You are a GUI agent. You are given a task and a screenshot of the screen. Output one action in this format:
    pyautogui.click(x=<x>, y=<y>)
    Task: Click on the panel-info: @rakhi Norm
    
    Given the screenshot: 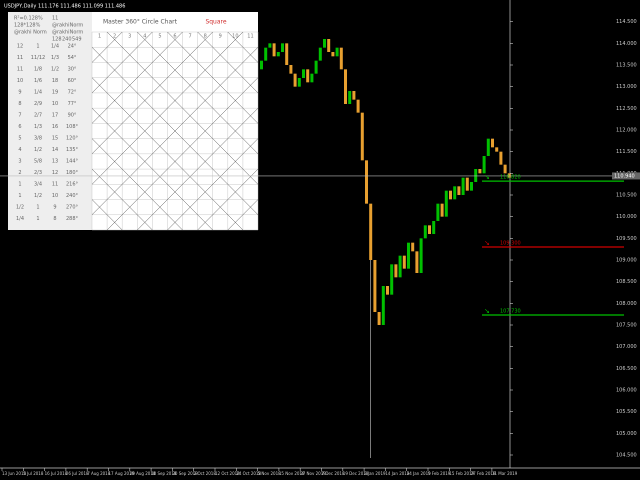 What is the action you would take?
    pyautogui.click(x=30, y=33)
    